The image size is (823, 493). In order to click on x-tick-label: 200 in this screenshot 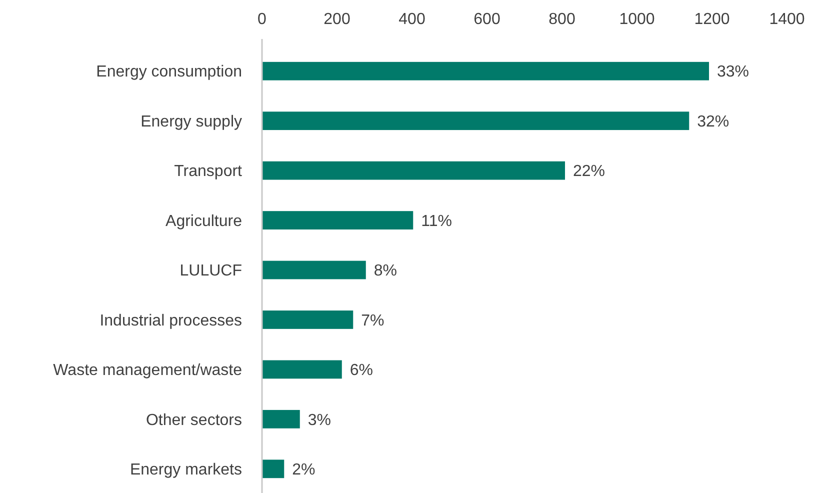, I will do `click(337, 19)`.